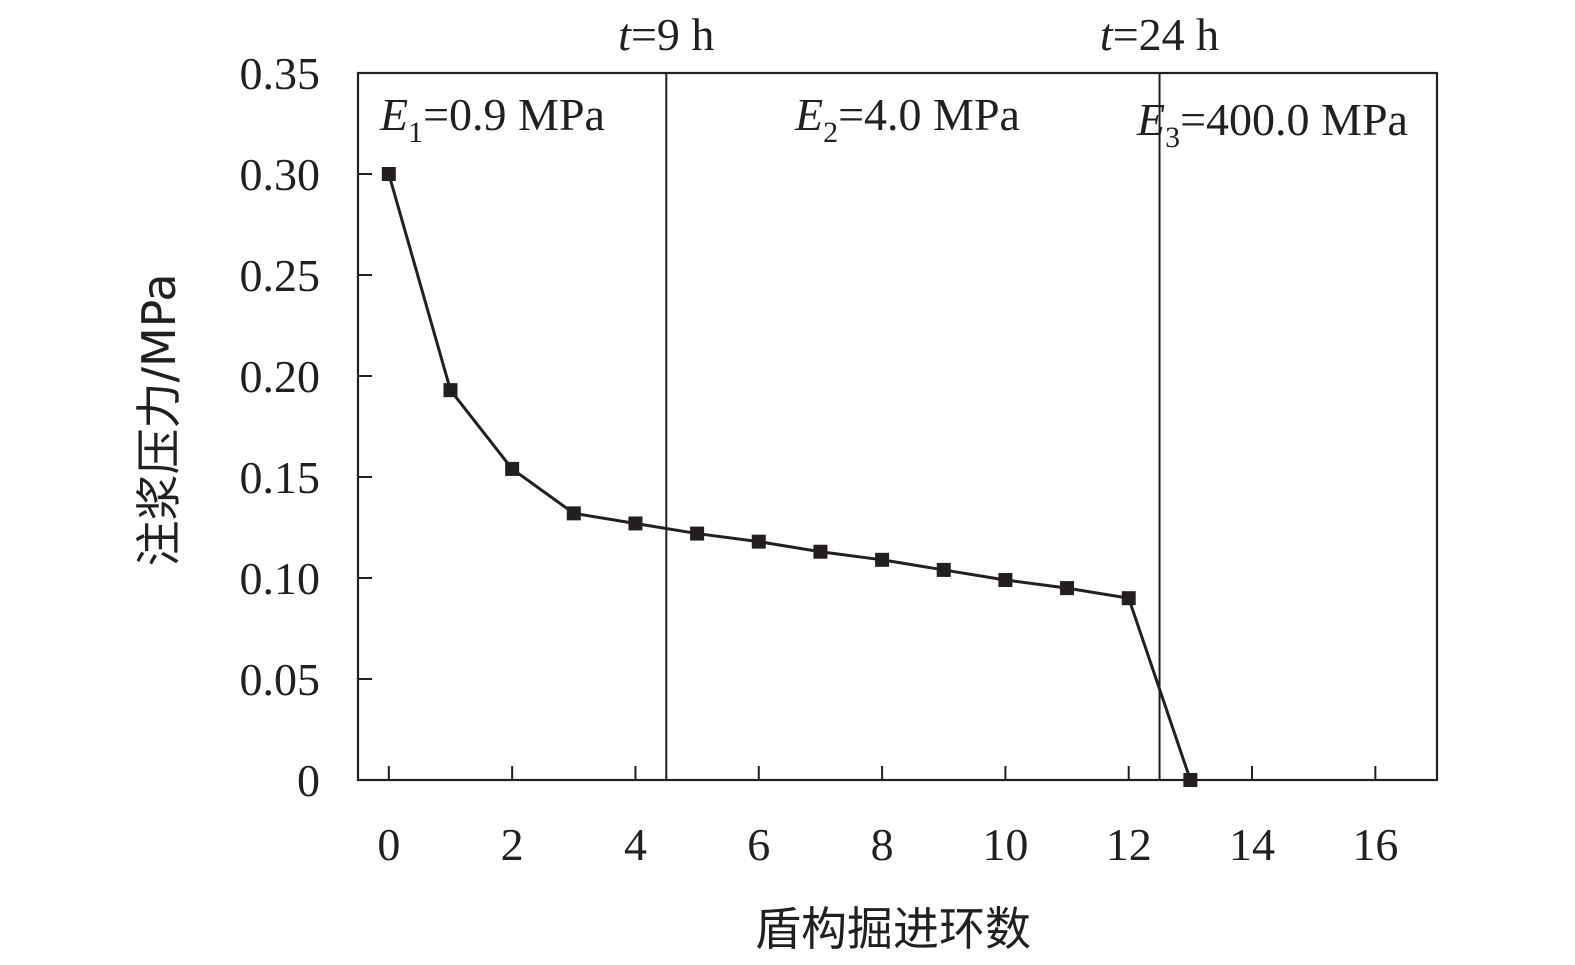 This screenshot has height=965, width=1575. What do you see at coordinates (1375, 844) in the screenshot?
I see `x-tick-label: 16` at bounding box center [1375, 844].